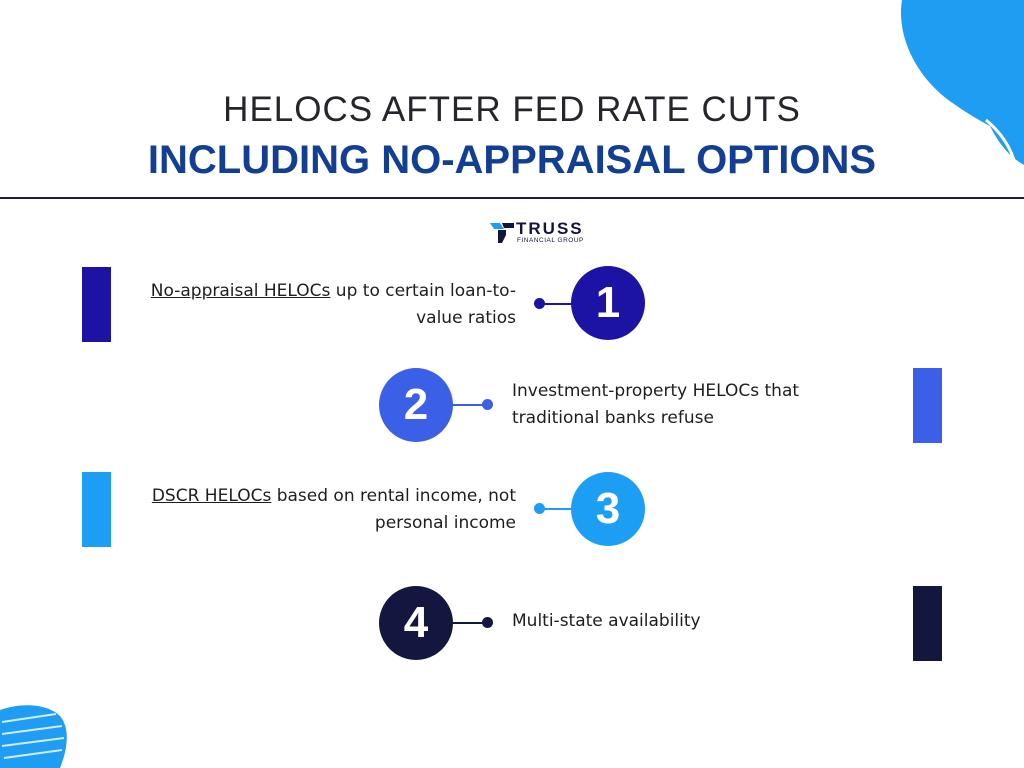  I want to click on step-number-circle: 3, so click(608, 509).